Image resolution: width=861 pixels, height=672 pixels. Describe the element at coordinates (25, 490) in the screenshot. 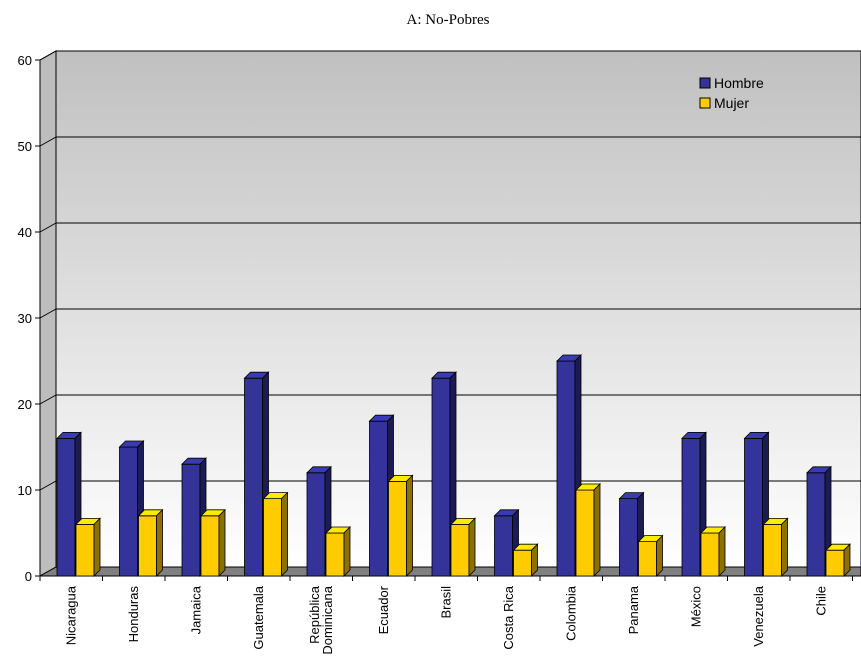

I see `y-tick-label: 10` at that location.